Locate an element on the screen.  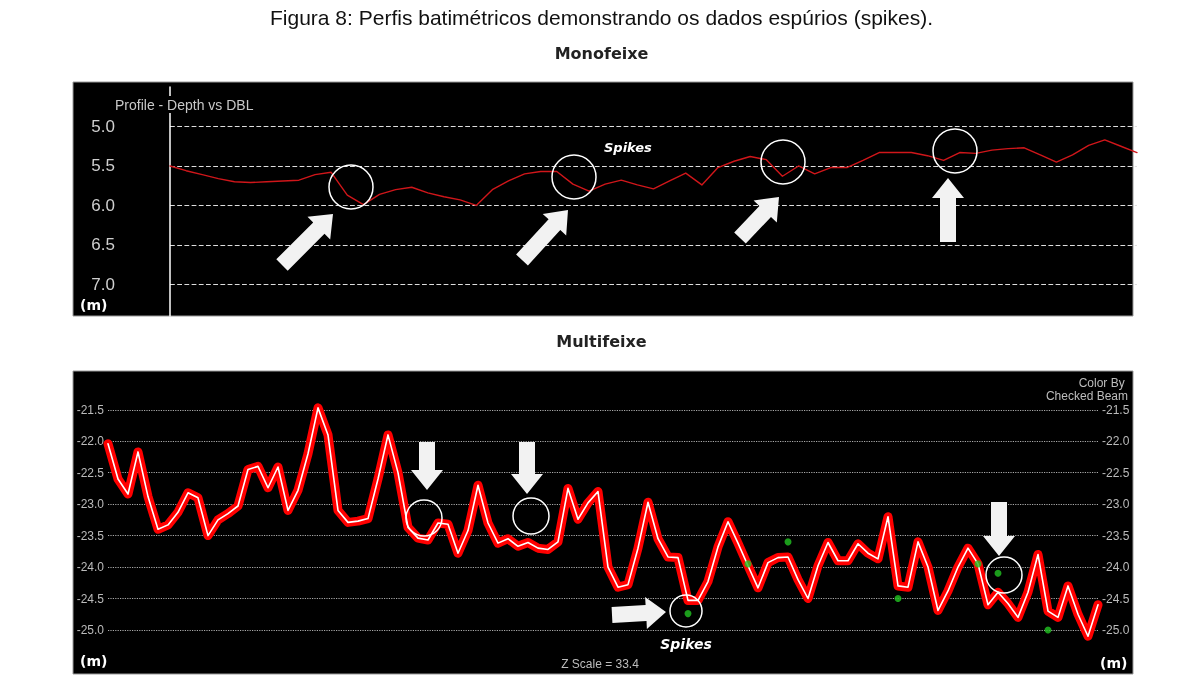
chart-subtitle: Monofeixe is located at coordinates (601, 53).